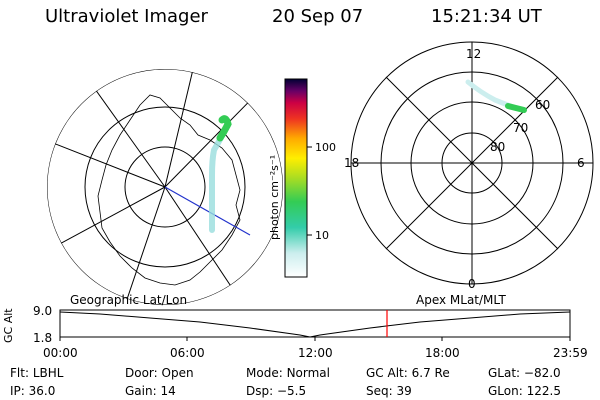 The image size is (600, 400). I want to click on polar-label-bottom: 0, so click(472, 284).